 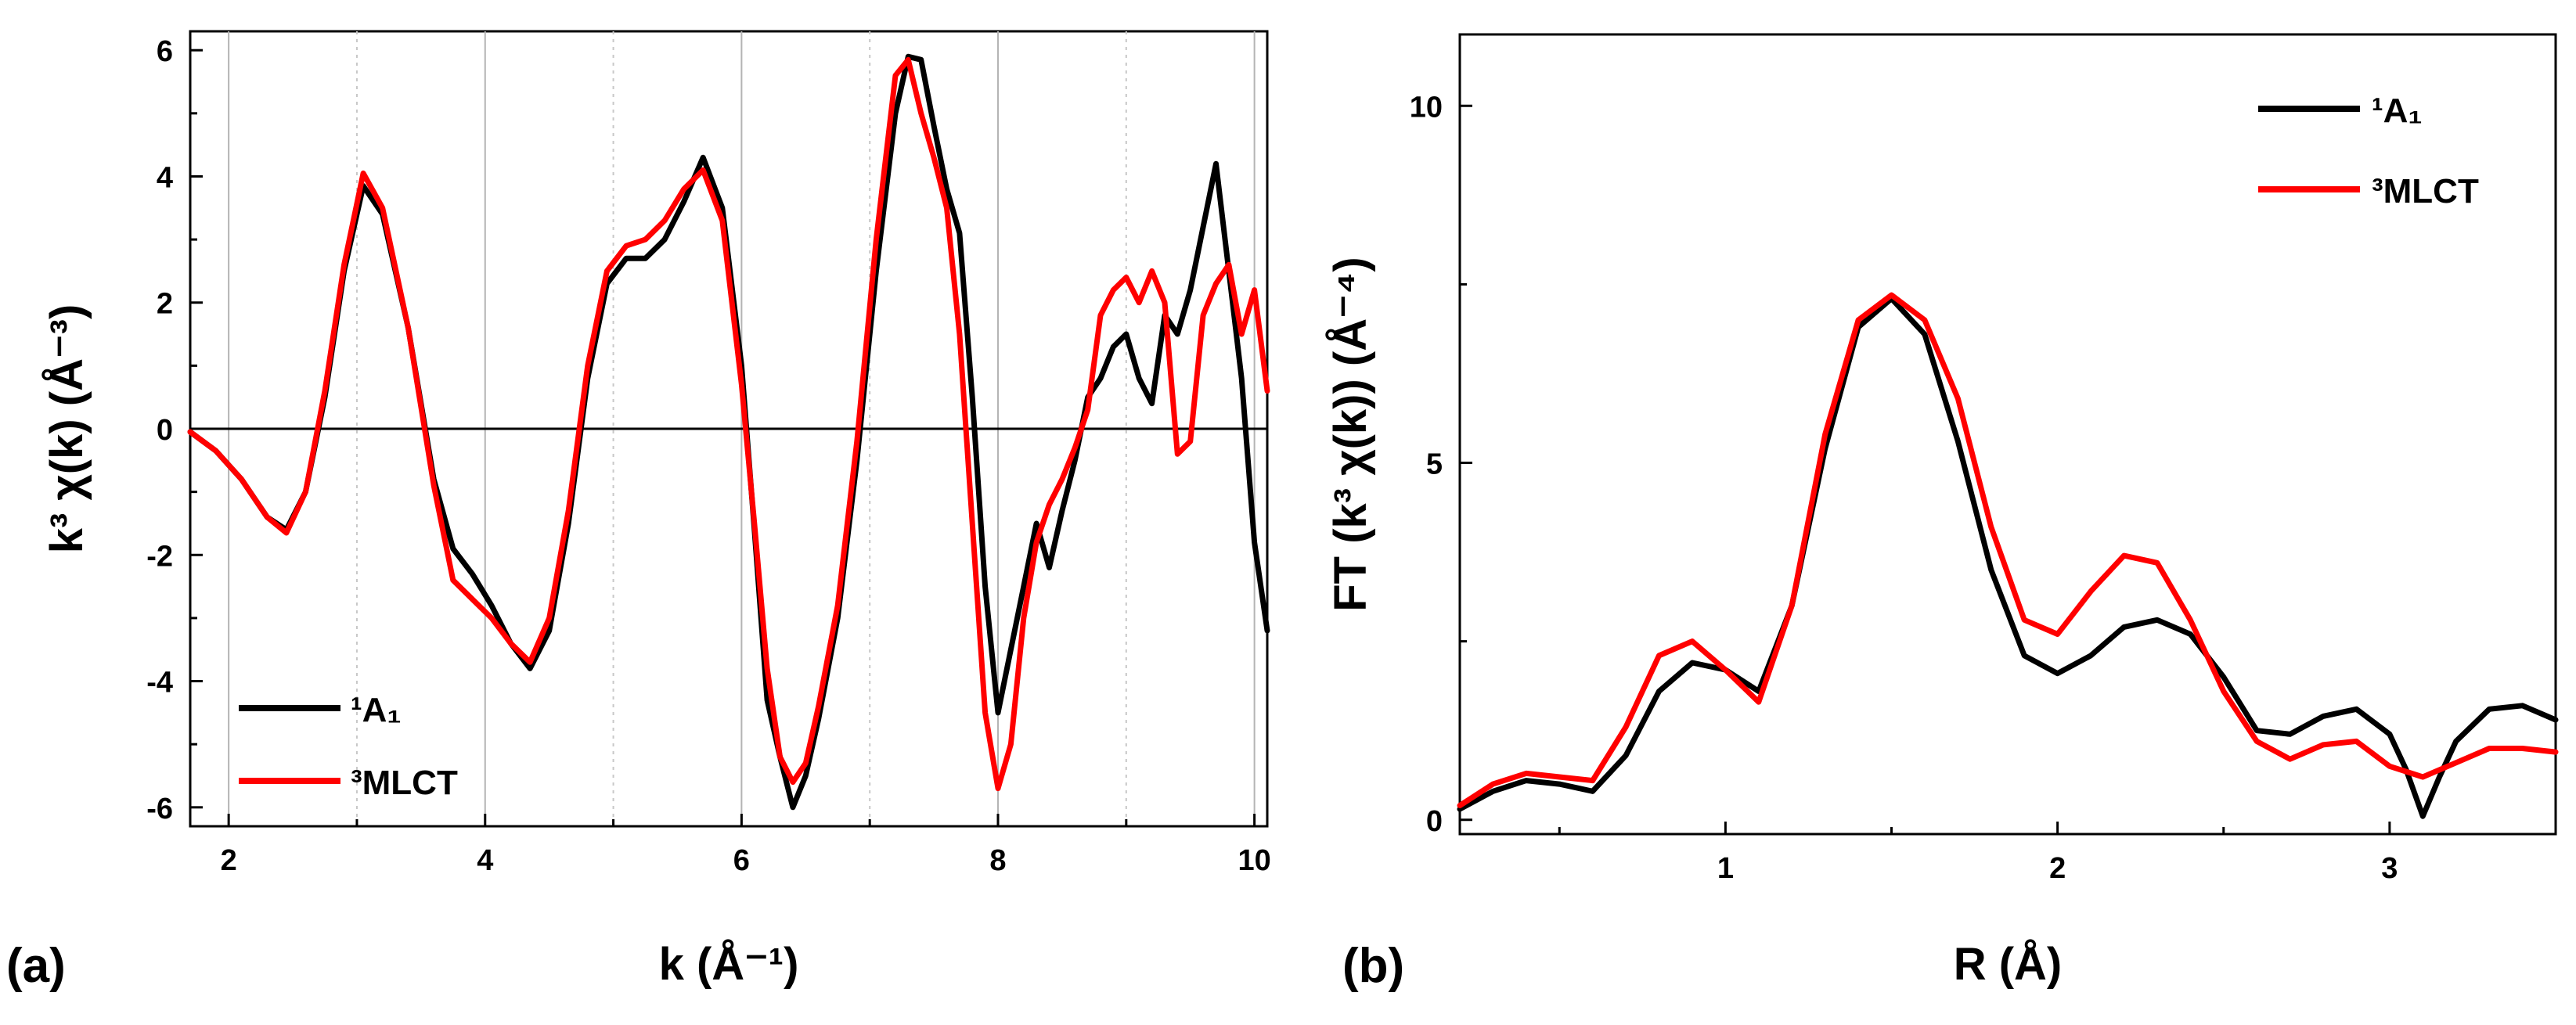 I want to click on y-tick-label: -4, so click(x=159, y=684).